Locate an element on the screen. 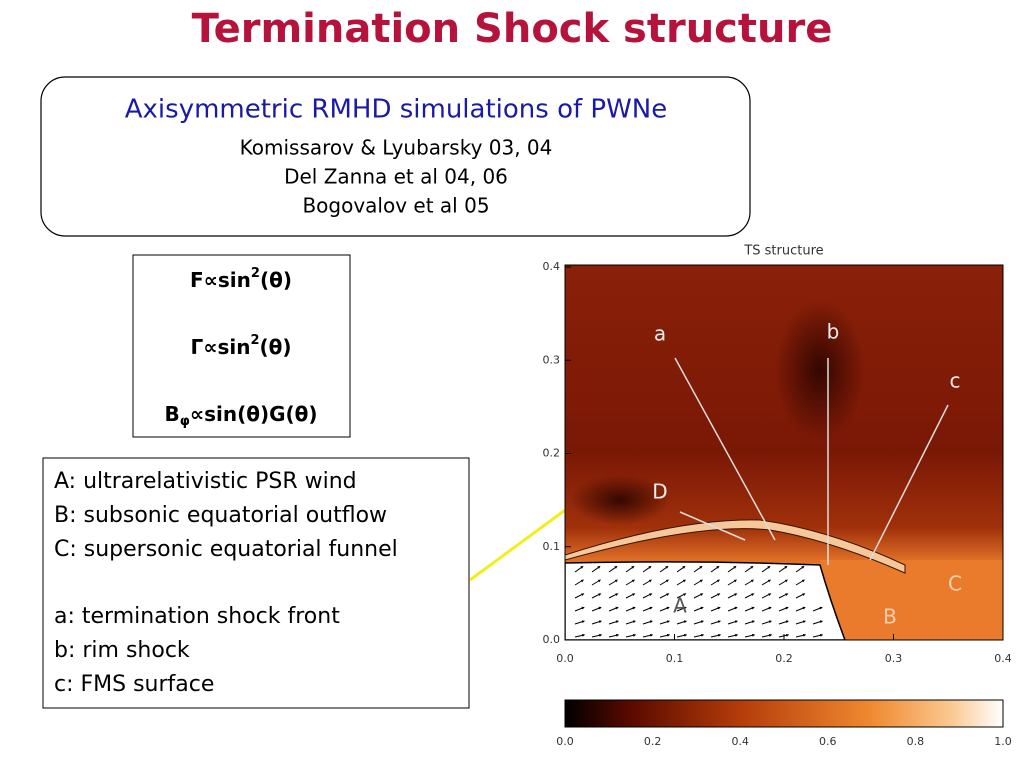  reference-line: Bogovalov et al 05 is located at coordinates (395, 206).